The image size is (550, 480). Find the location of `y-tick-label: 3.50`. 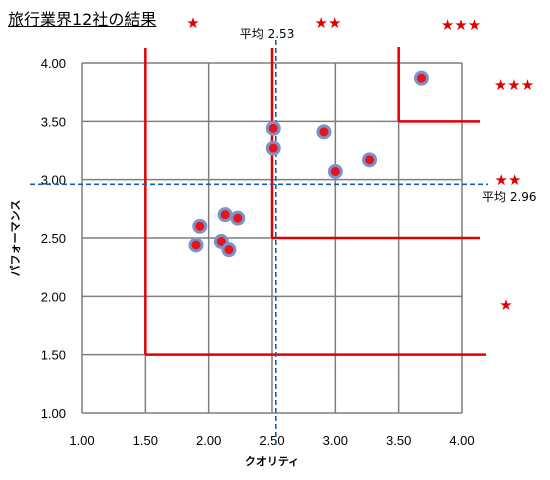

y-tick-label: 3.50 is located at coordinates (53, 121).